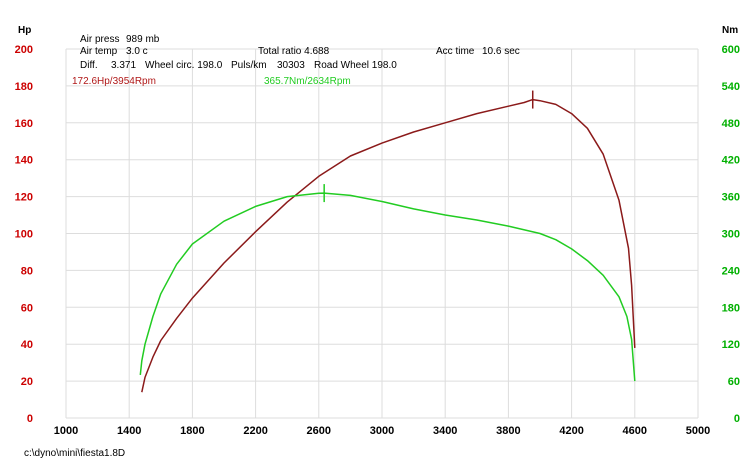 The height and width of the screenshot is (469, 755). Describe the element at coordinates (508, 431) in the screenshot. I see `x-tick: 3800` at that location.